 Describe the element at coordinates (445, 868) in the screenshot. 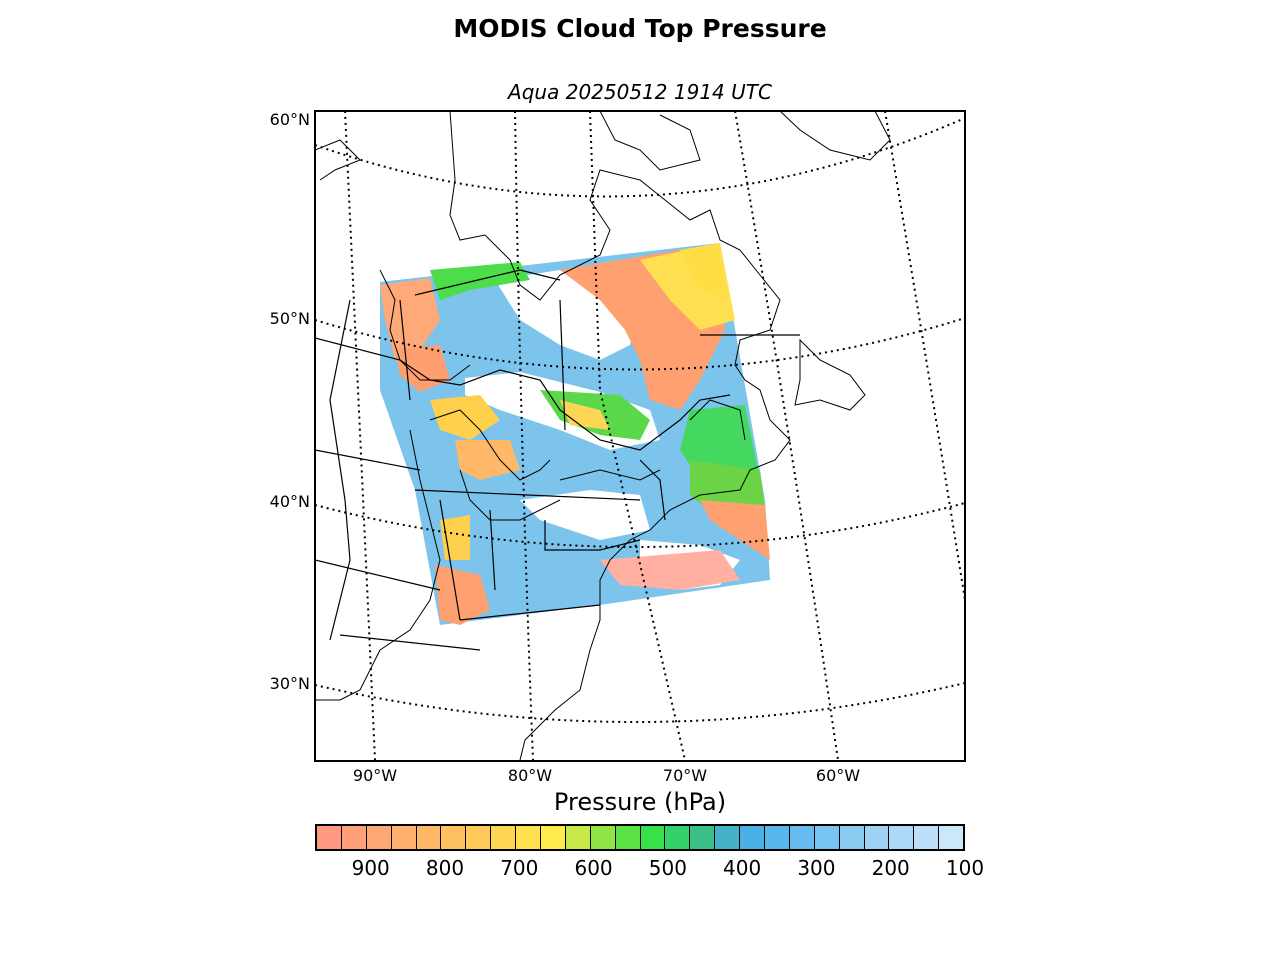

I see `colorbar-tick-label: 800` at that location.